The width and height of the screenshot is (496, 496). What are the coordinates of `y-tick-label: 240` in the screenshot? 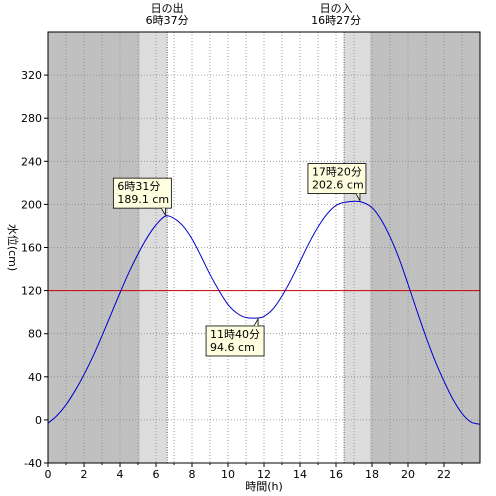 It's located at (31, 161).